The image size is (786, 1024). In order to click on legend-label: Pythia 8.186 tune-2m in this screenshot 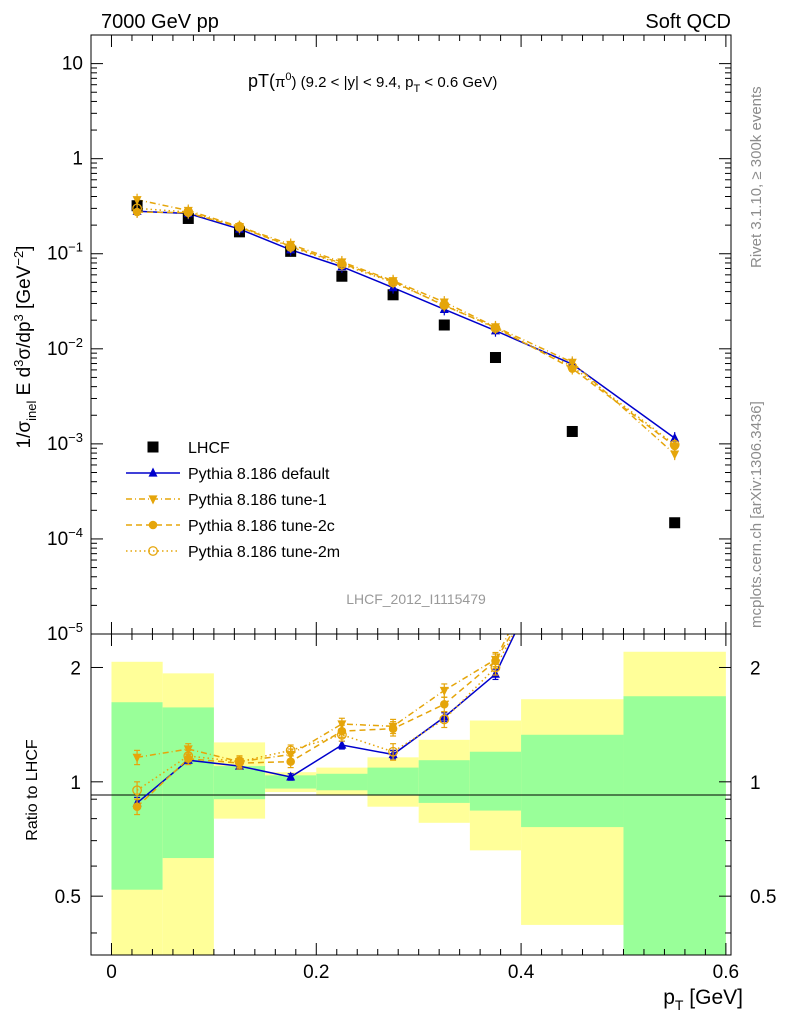, I will do `click(264, 552)`.